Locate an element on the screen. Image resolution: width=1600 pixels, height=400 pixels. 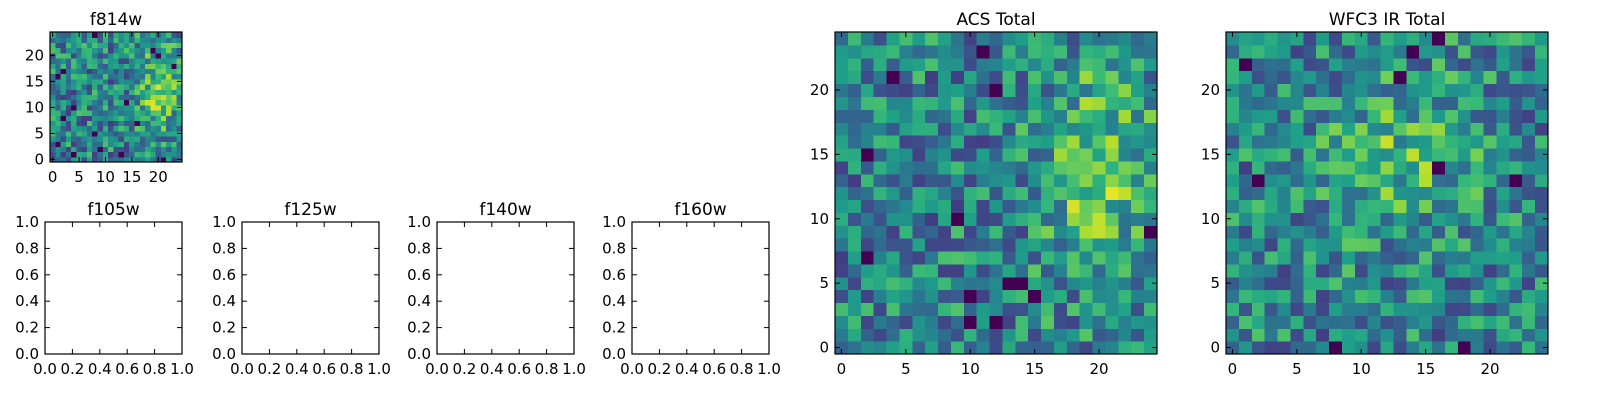
x-tick-label: 20 is located at coordinates (1098, 369).